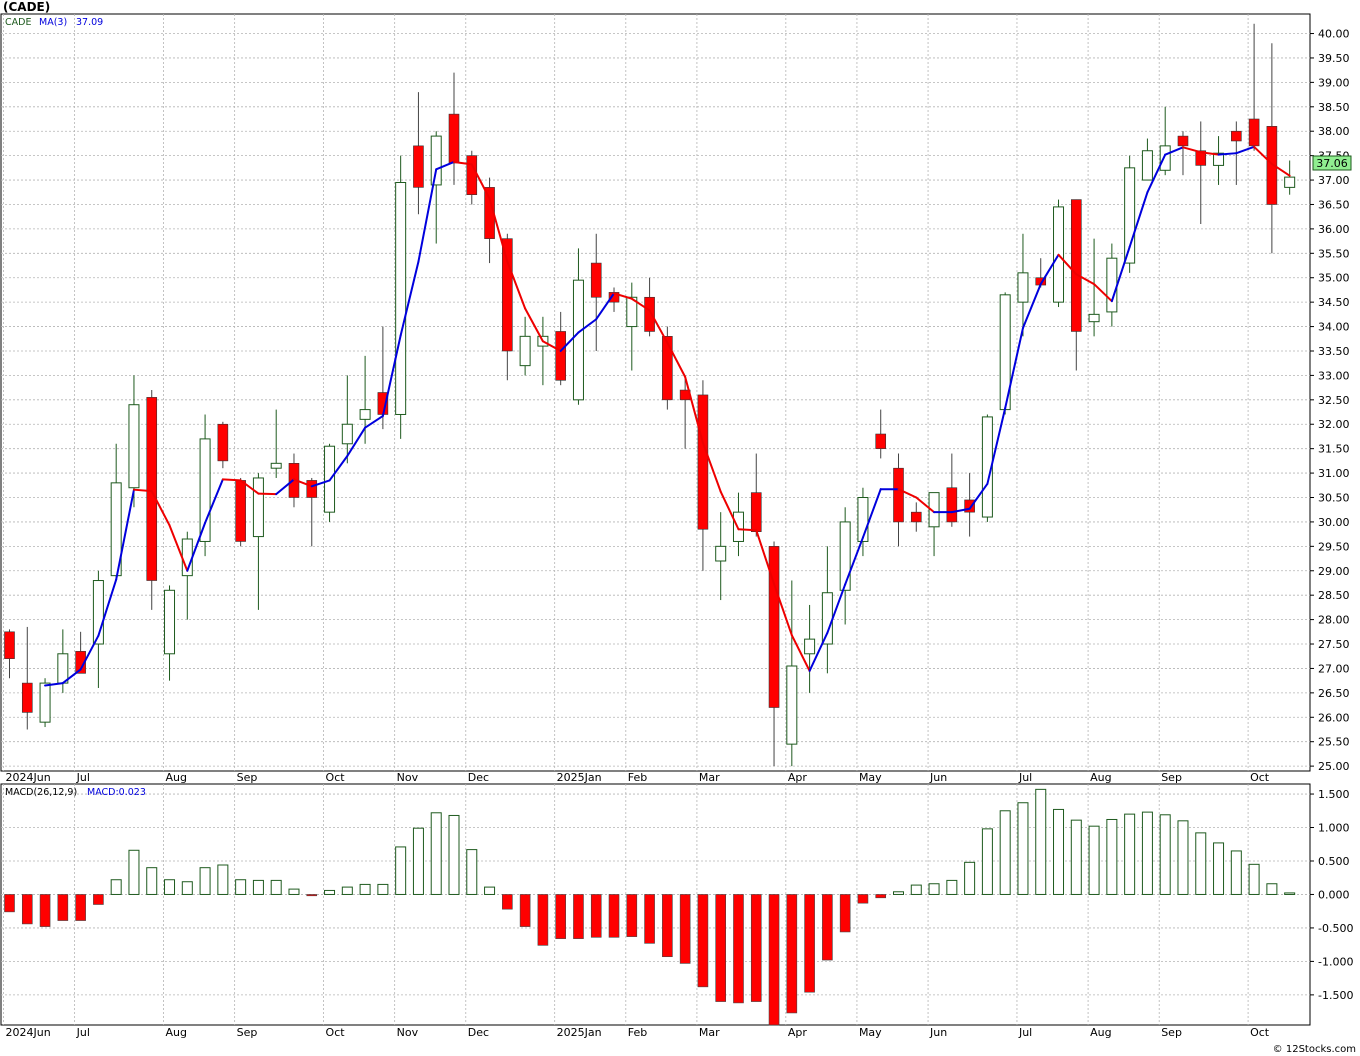  What do you see at coordinates (798, 1032) in the screenshot?
I see `macd-month-label: Apr` at bounding box center [798, 1032].